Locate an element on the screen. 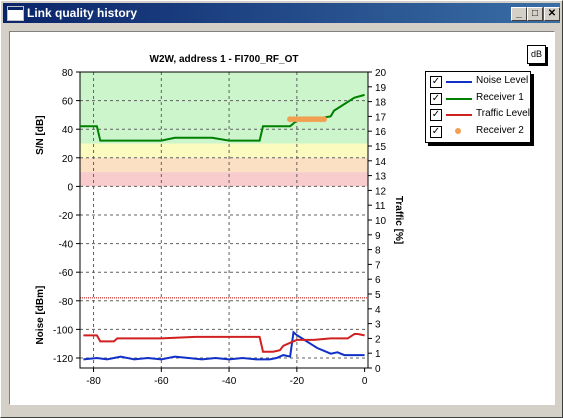 This screenshot has width=563, height=418. y-axis-label-sn: S/N [dB] is located at coordinates (40, 134).